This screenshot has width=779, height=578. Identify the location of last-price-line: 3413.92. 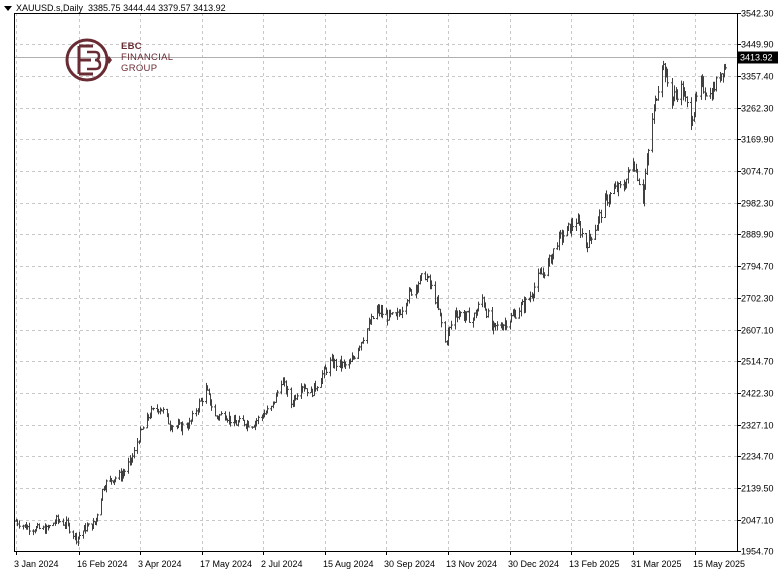
(396, 57).